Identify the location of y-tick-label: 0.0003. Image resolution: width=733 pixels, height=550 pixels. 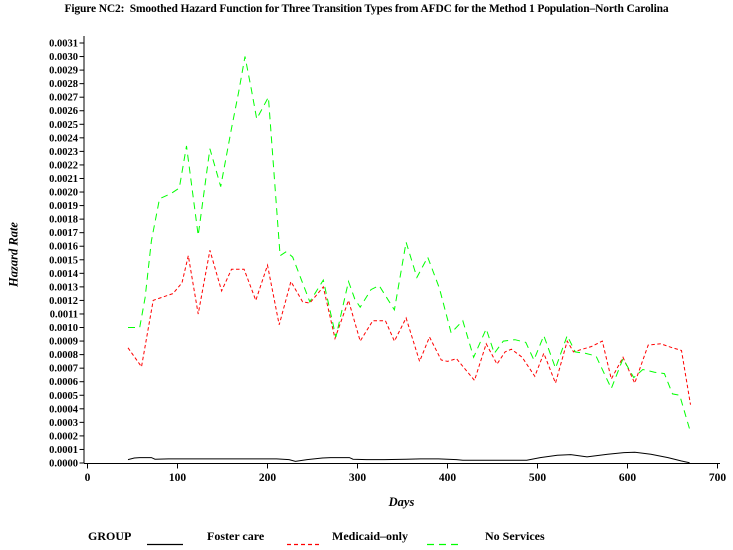
(63, 423).